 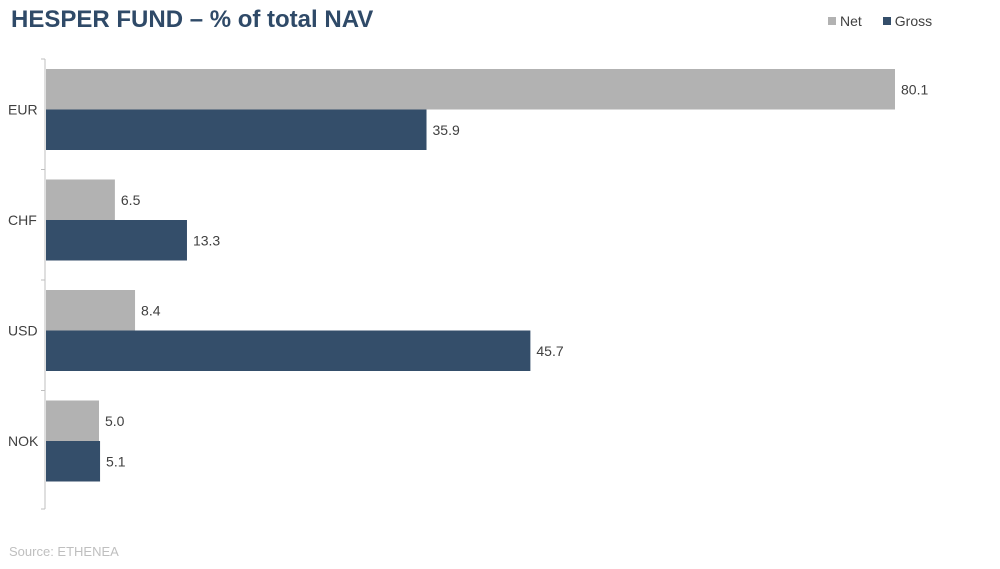 I want to click on bar-gross-chf, so click(x=116, y=240).